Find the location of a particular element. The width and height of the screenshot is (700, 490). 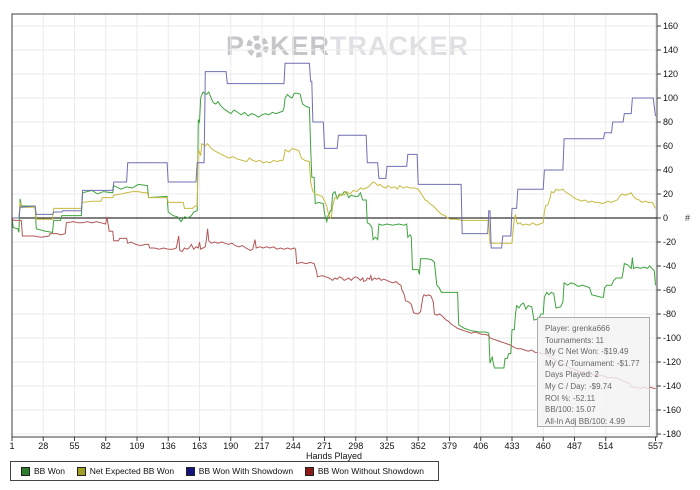

x-tick-label: 28 is located at coordinates (43, 446).